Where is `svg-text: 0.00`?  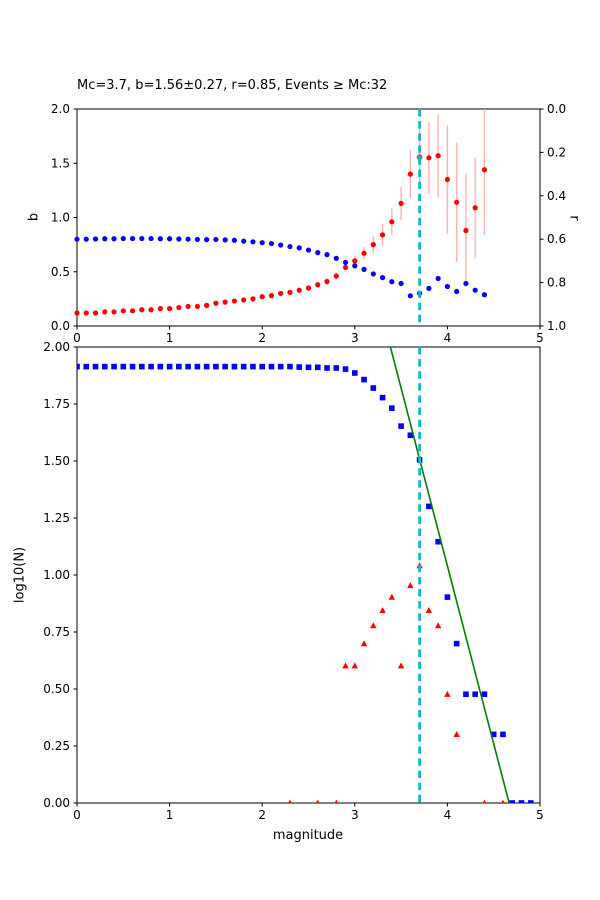 svg-text: 0.00 is located at coordinates (56, 803).